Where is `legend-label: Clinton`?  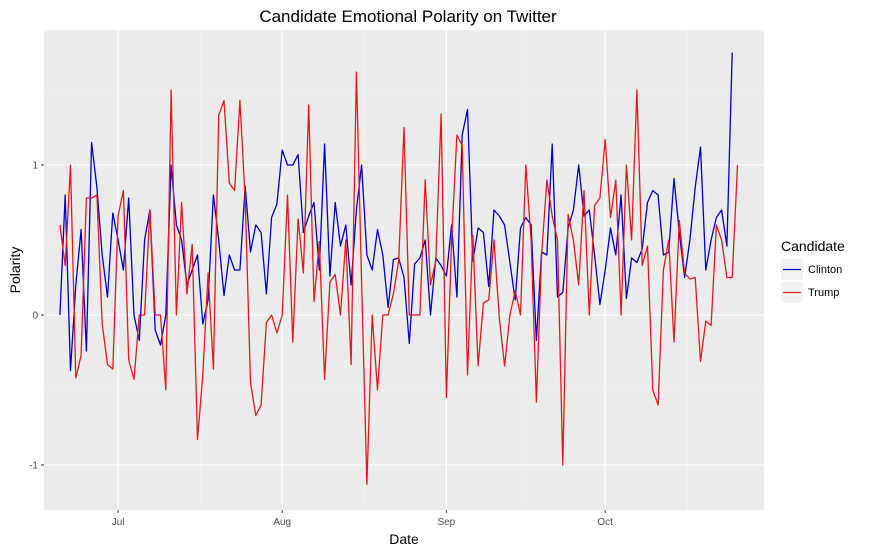 legend-label: Clinton is located at coordinates (825, 270).